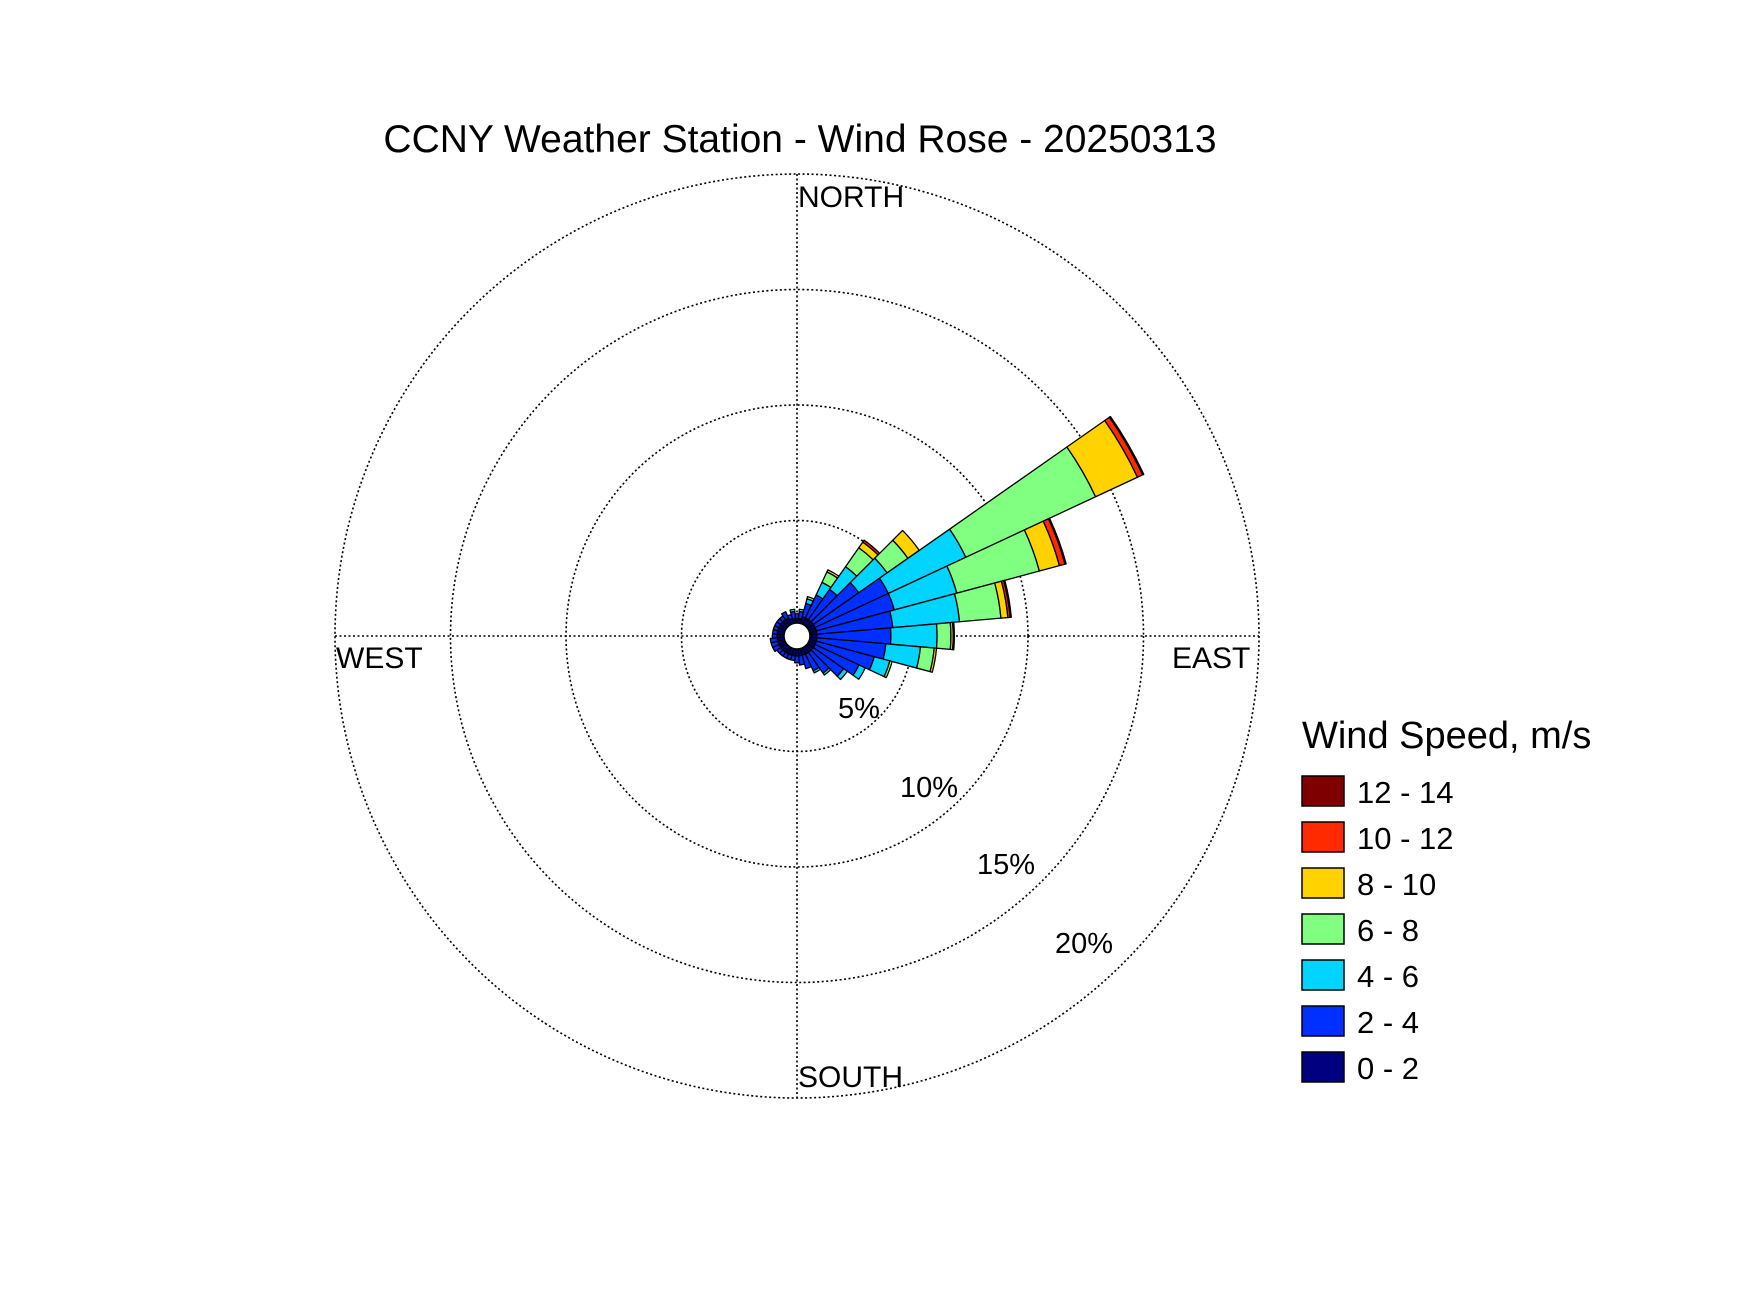 This screenshot has width=1750, height=1313. I want to click on legend-label-5: 2 - 4, so click(1388, 1022).